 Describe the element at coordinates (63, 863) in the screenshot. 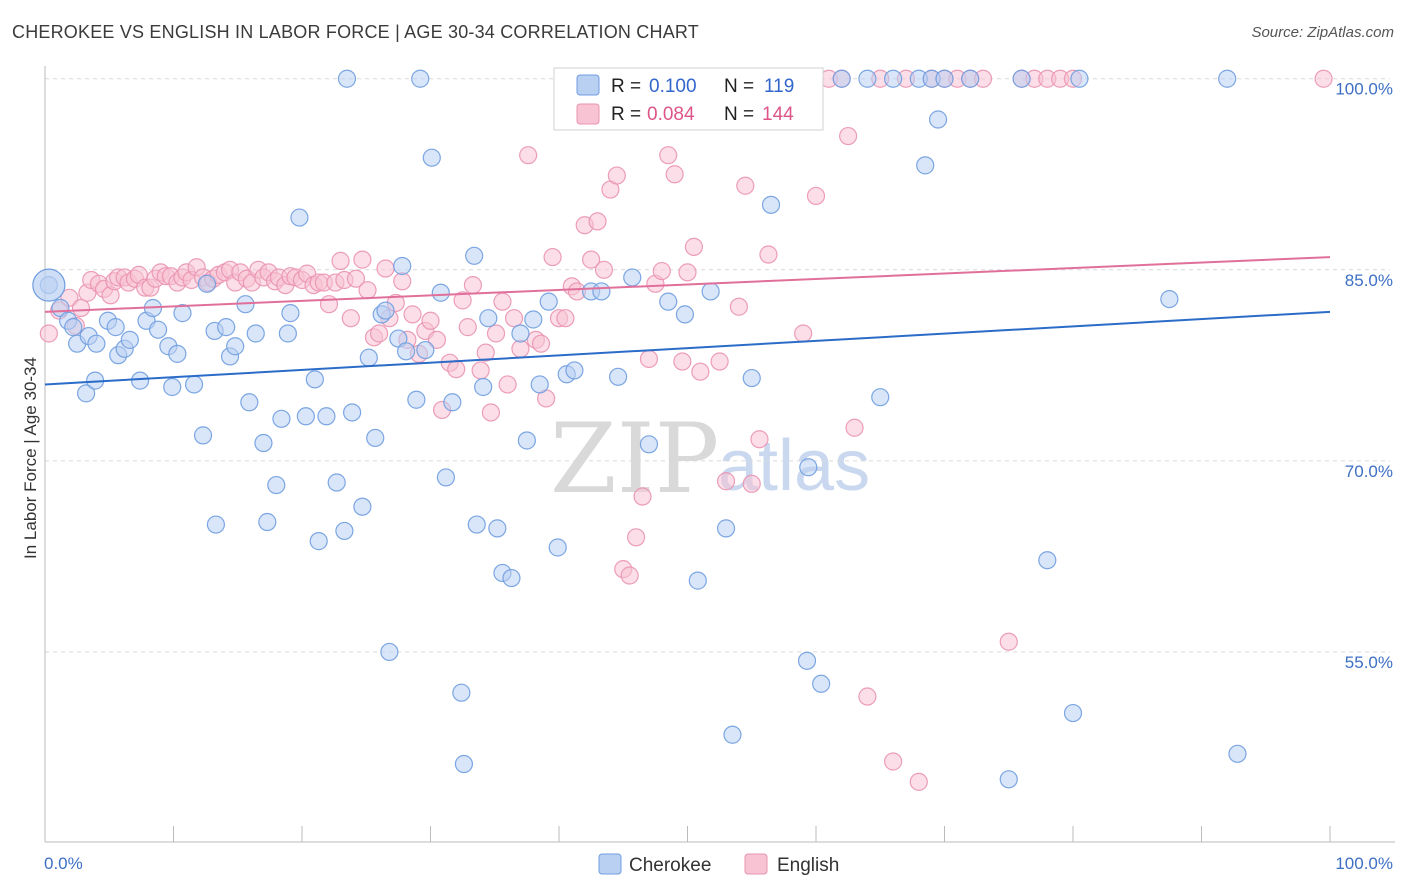

I see `x-tick-label-0: 0.0%` at that location.